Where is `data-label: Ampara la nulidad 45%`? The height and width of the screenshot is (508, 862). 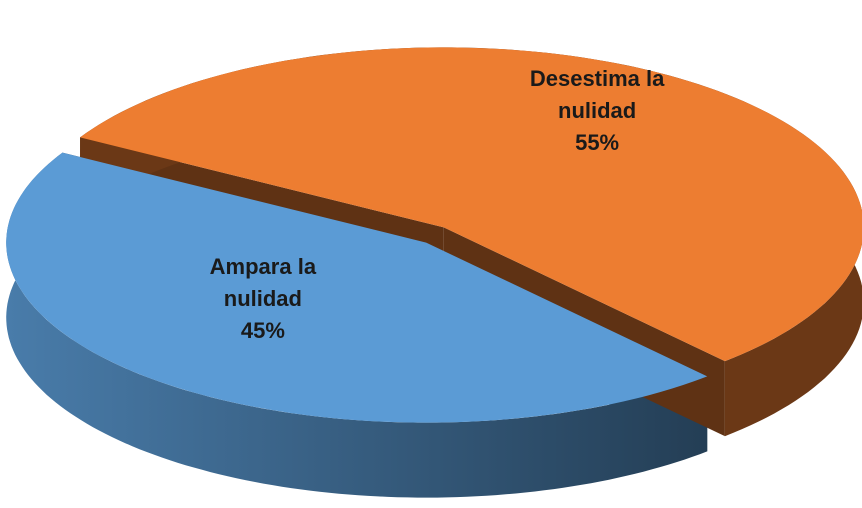
data-label: Ampara la nulidad 45% is located at coordinates (263, 299).